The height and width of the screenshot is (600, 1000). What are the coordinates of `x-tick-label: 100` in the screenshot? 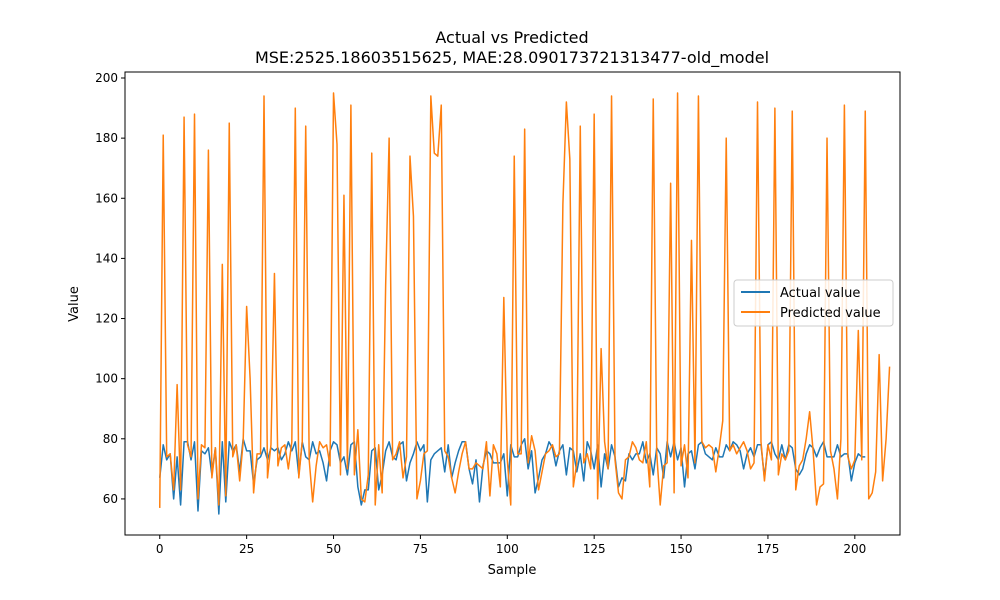 It's located at (507, 549).